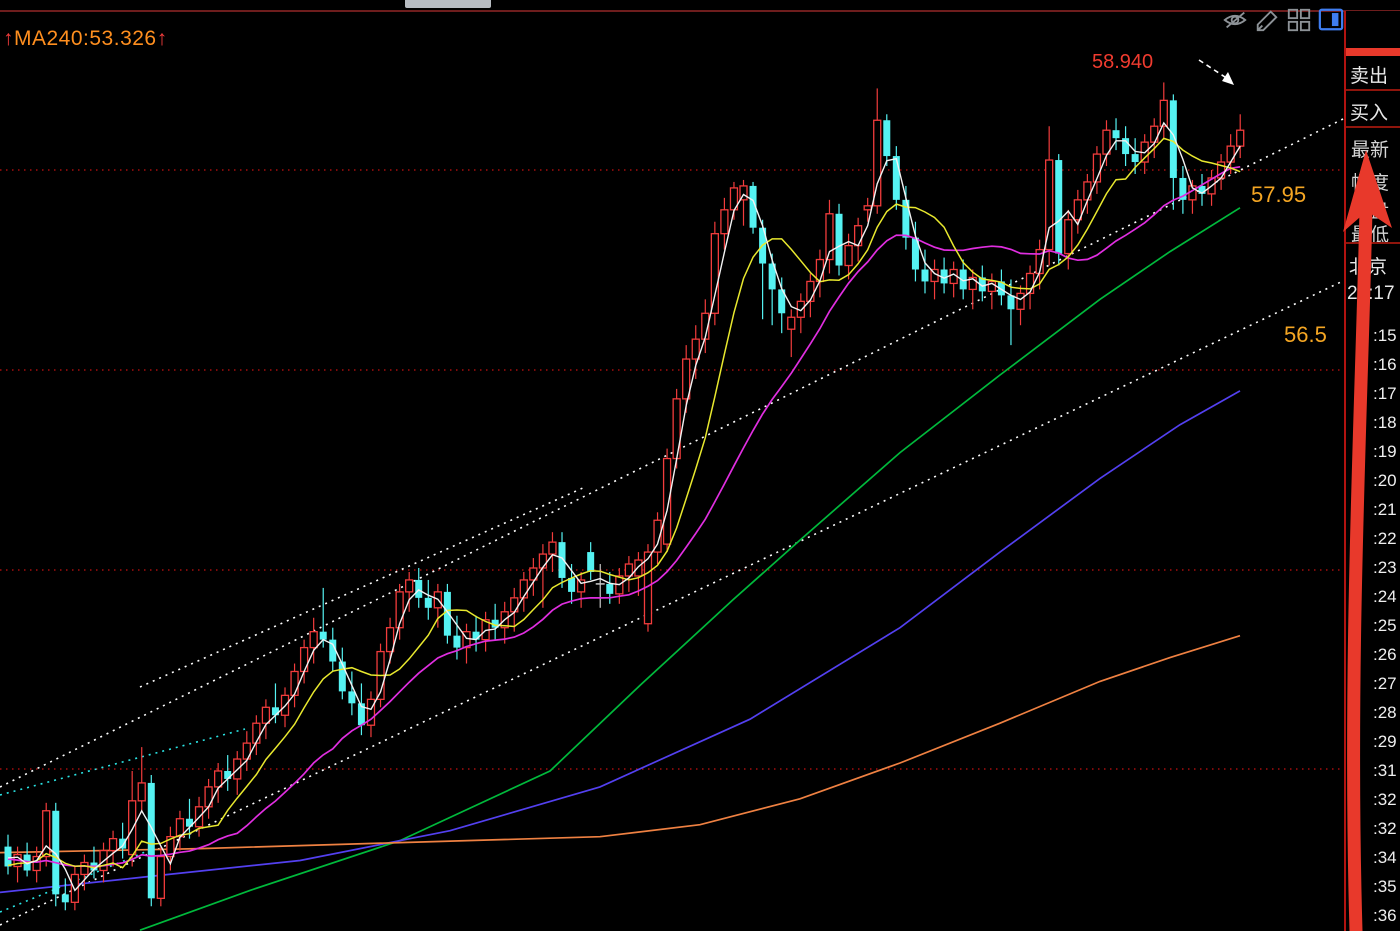 The width and height of the screenshot is (1400, 931). What do you see at coordinates (1385, 538) in the screenshot?
I see `trade-time-item: :22` at bounding box center [1385, 538].